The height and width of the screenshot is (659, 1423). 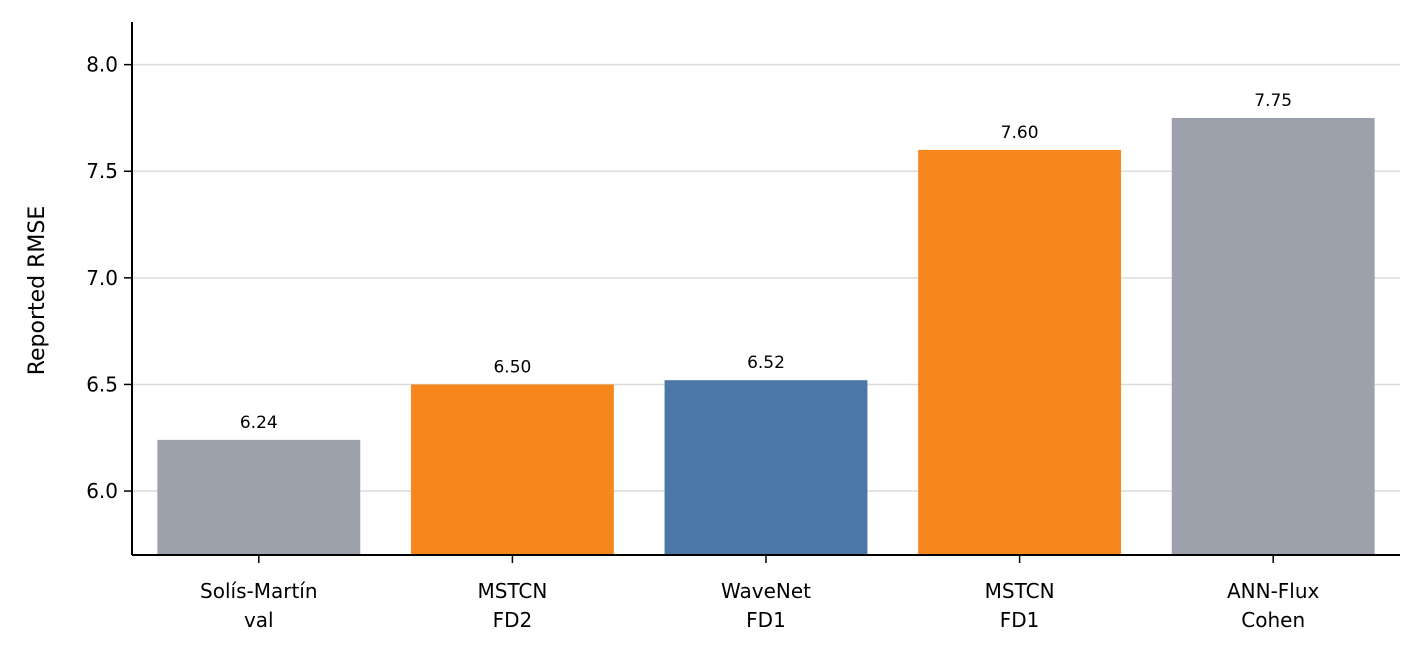 I want to click on y-axis-label: Reported RMSE, so click(x=37, y=291).